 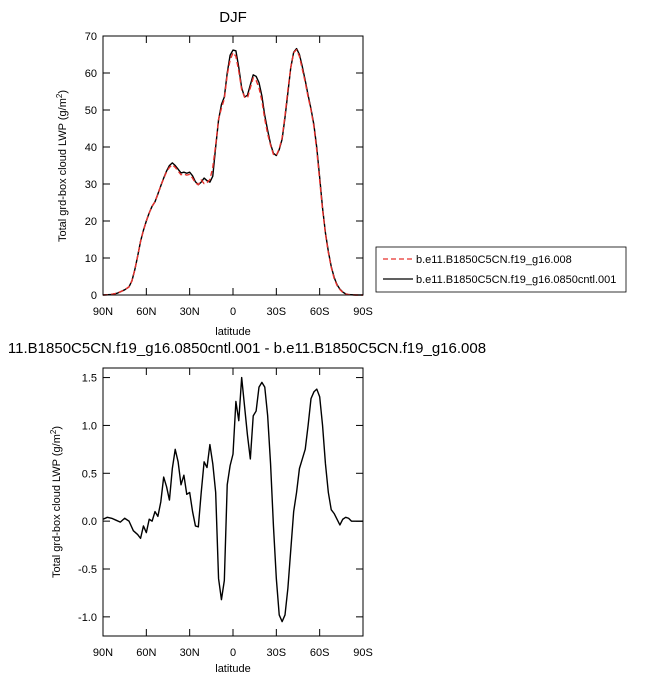 I want to click on bottom-y-tick-label-0: -1.0, so click(x=87, y=618).